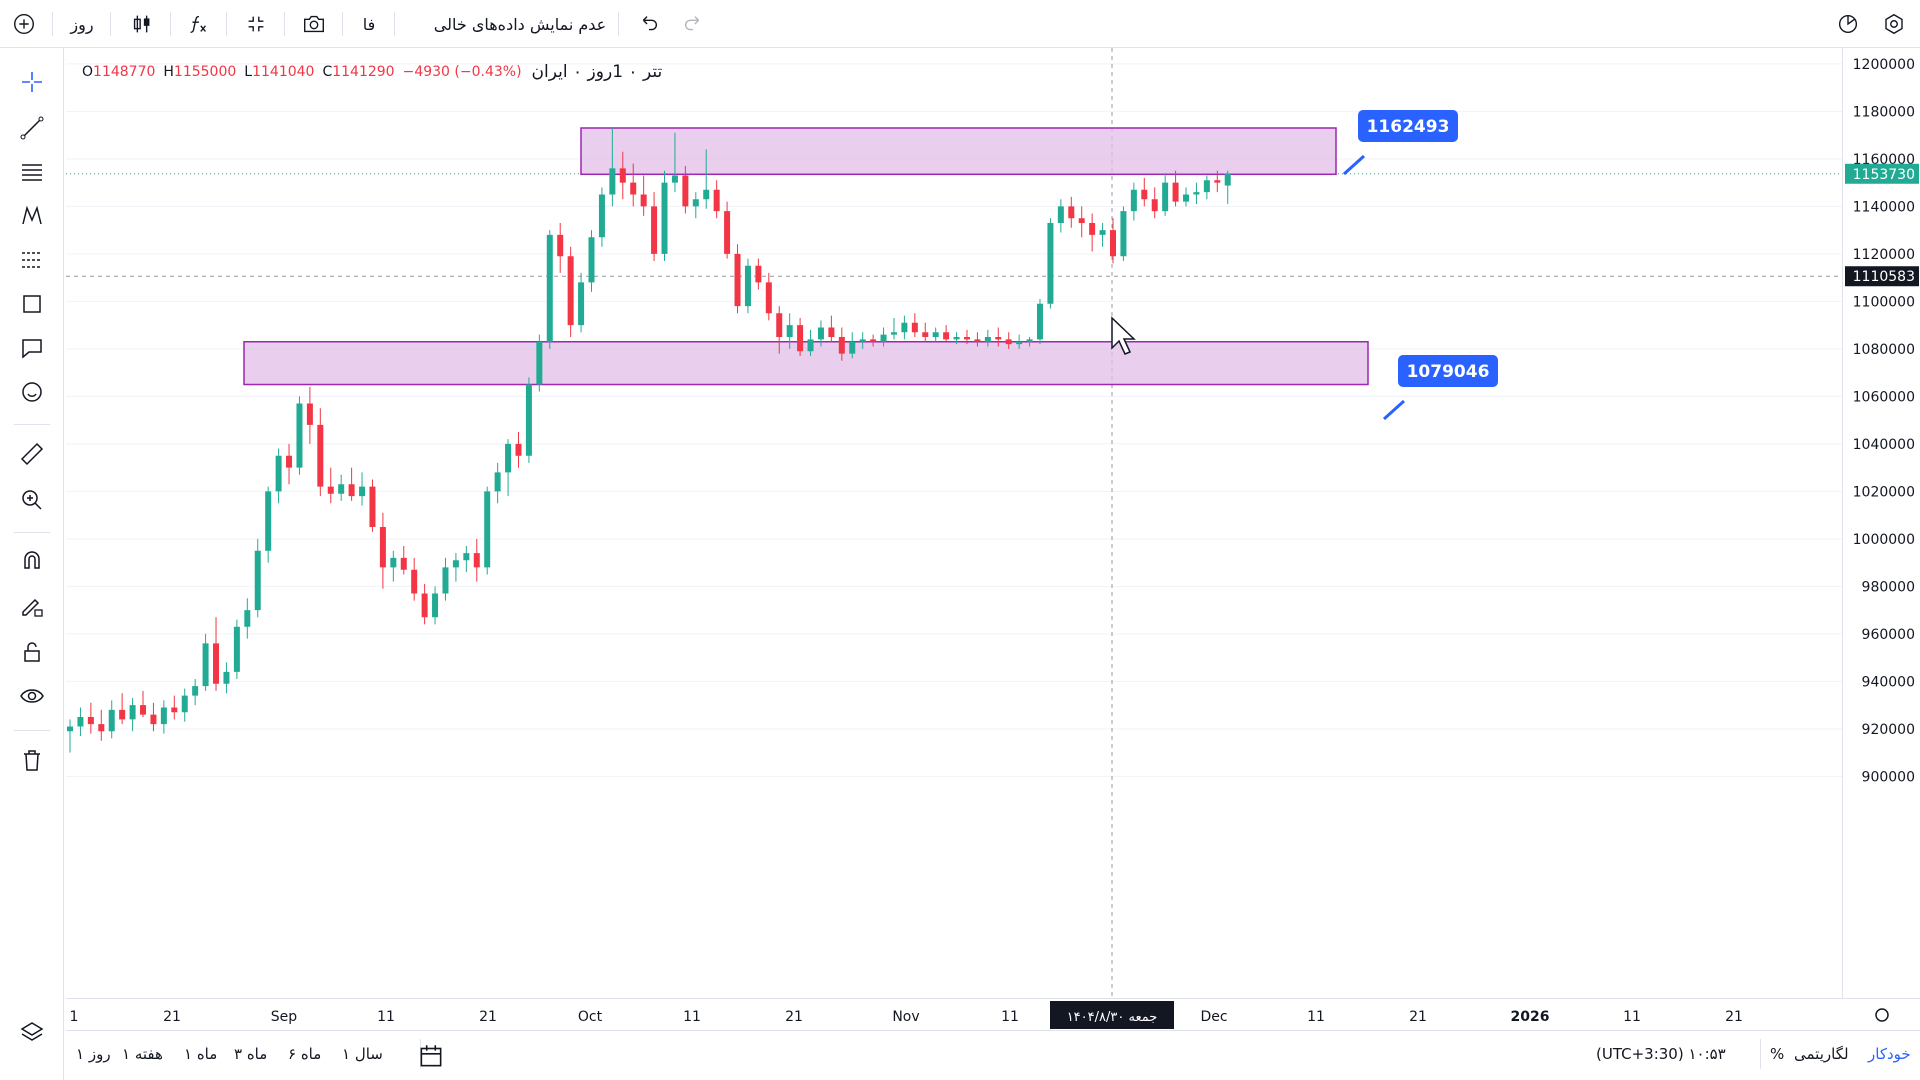 Image resolution: width=1920 pixels, height=1080 pixels. Describe the element at coordinates (305, 1054) in the screenshot. I see `range-6m: ۶ ماه` at that location.